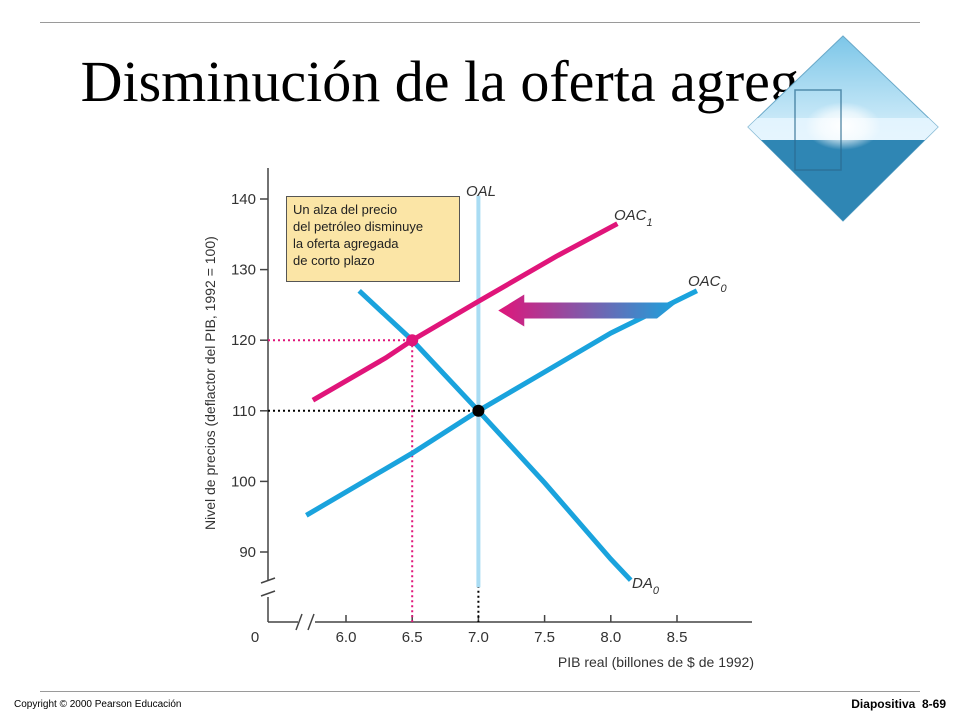  Describe the element at coordinates (480, 691) in the screenshot. I see `bottom-rule` at that location.